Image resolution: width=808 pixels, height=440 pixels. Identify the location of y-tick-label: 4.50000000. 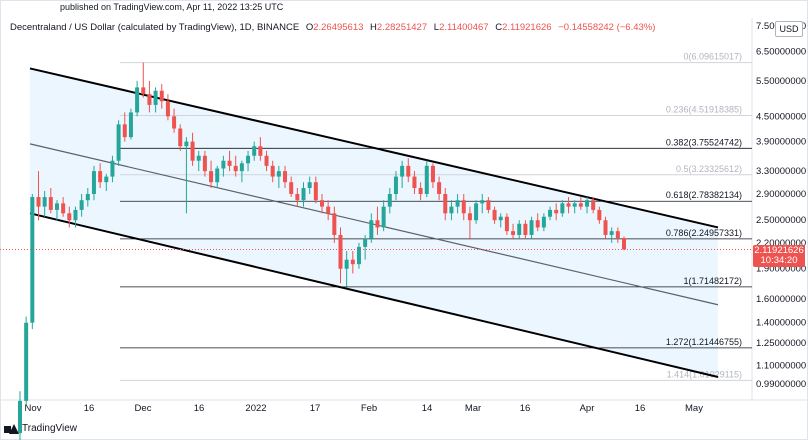
(781, 116).